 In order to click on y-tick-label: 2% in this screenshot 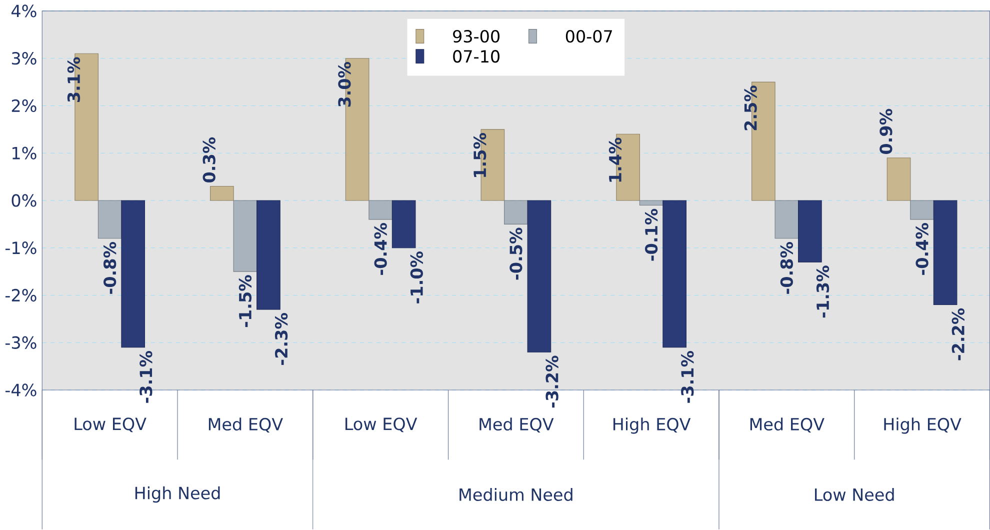, I will do `click(24, 106)`.